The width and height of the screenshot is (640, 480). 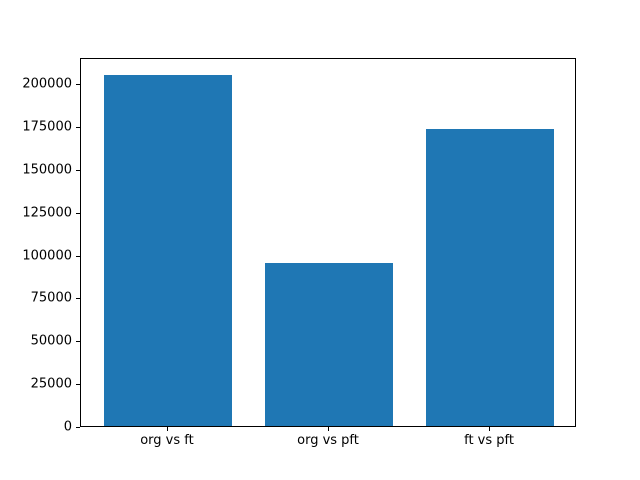 I want to click on x-tick-label: org vs ft, so click(x=167, y=440).